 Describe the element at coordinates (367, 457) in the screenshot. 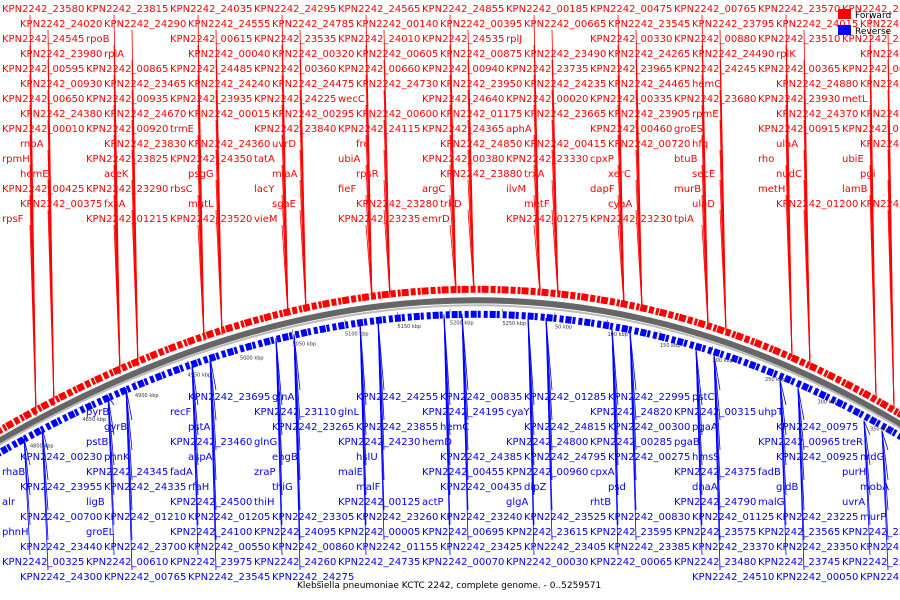

I see `reverse-gene-label: hslU` at that location.